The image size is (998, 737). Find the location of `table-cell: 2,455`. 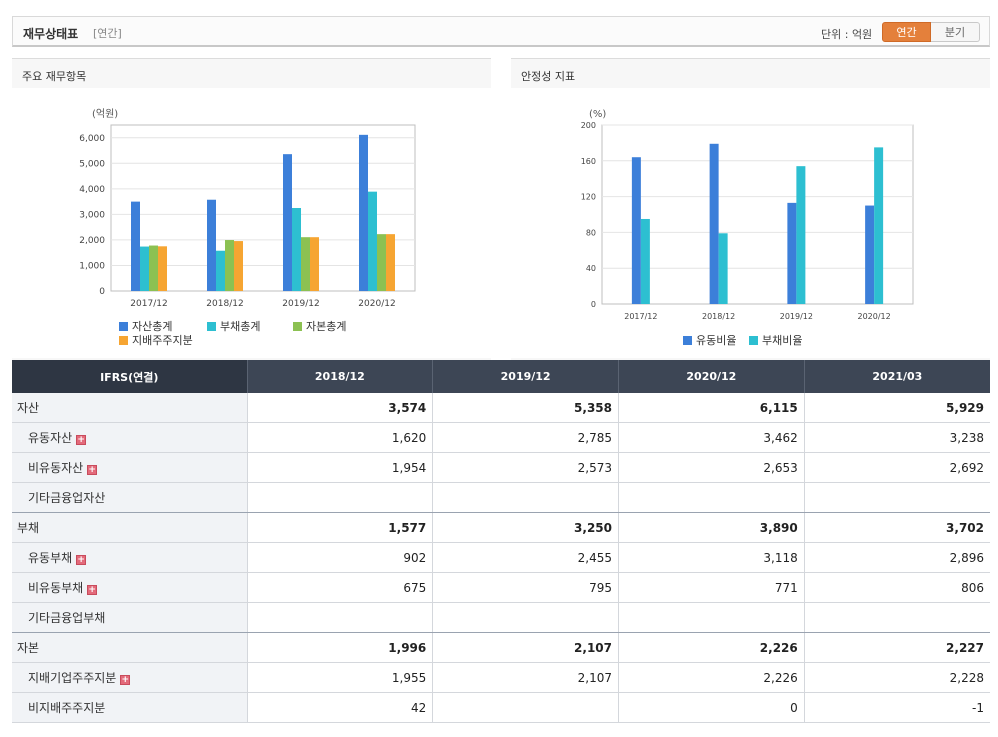

table-cell: 2,455 is located at coordinates (525, 557).